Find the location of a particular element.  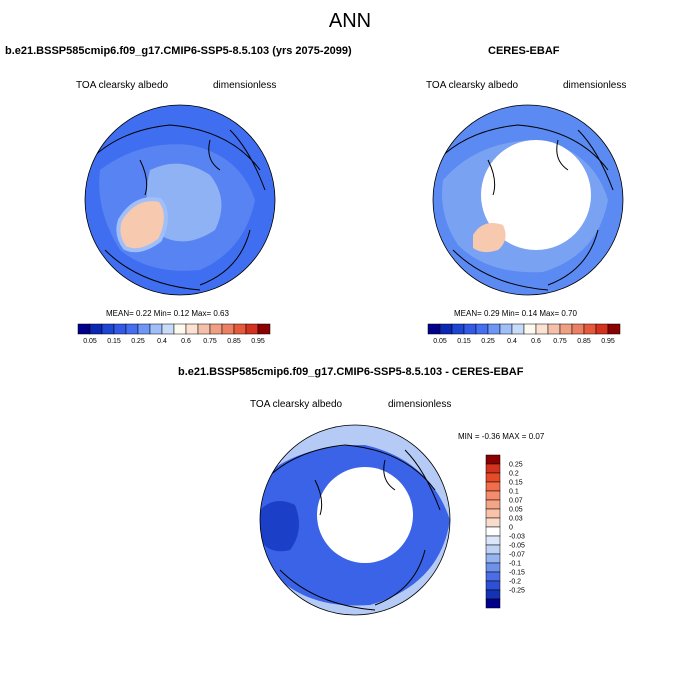

panel1-coastline is located at coordinates (177, 207).